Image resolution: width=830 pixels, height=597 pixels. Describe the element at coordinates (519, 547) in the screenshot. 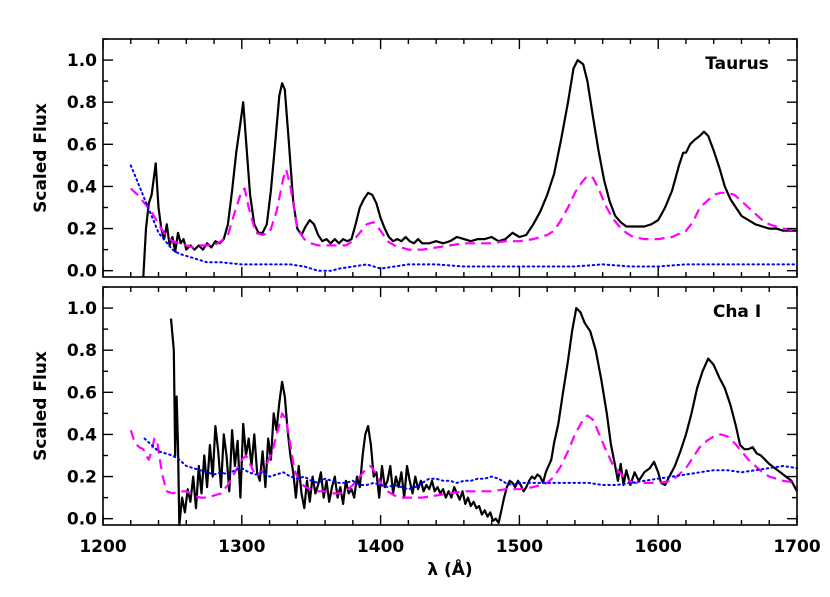

I see `x-tick-label: 1500` at that location.